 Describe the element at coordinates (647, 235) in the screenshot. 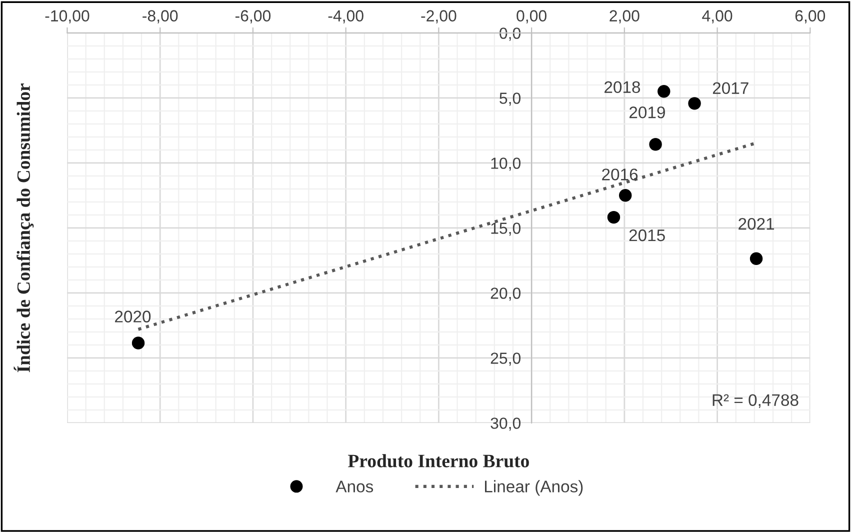

I see `annotation: 2015` at that location.